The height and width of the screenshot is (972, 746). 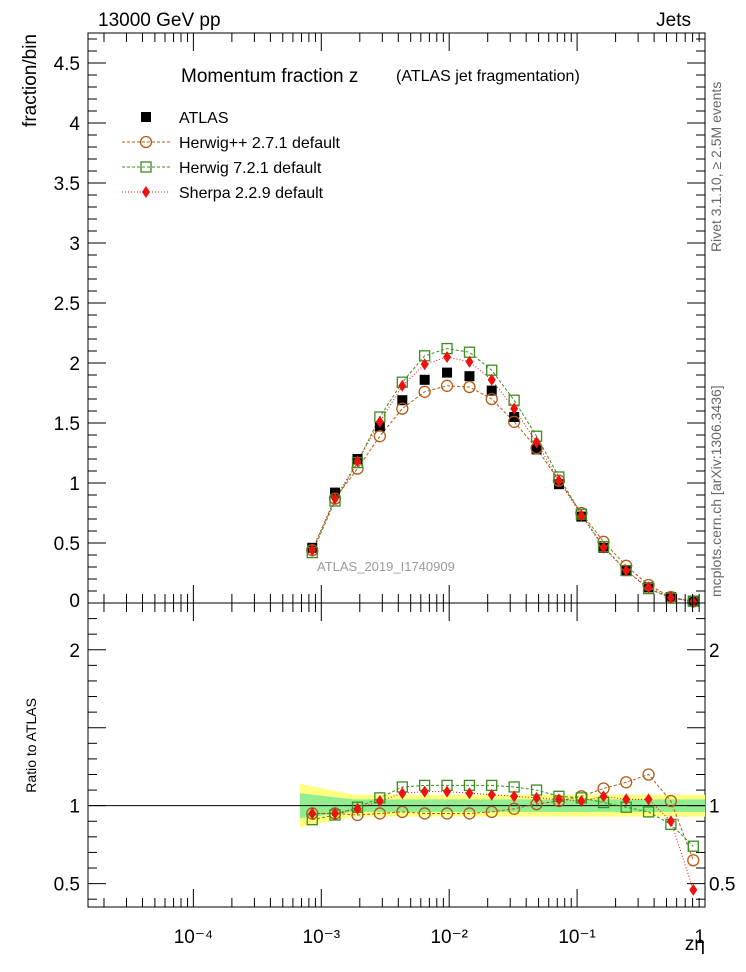 What do you see at coordinates (716, 491) in the screenshot?
I see `source-label: mcplots.cern.ch [arXiv:1306.3436]` at bounding box center [716, 491].